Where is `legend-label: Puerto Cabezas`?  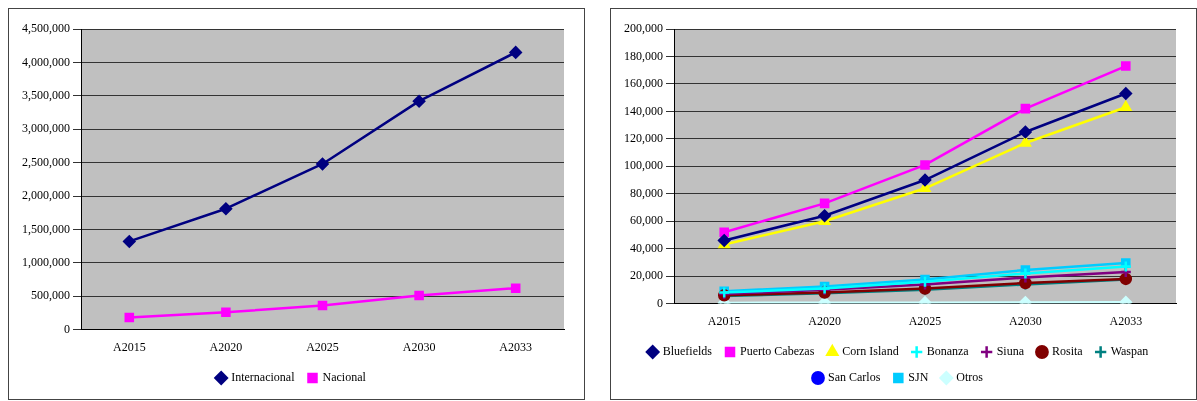
legend-label: Puerto Cabezas is located at coordinates (777, 351).